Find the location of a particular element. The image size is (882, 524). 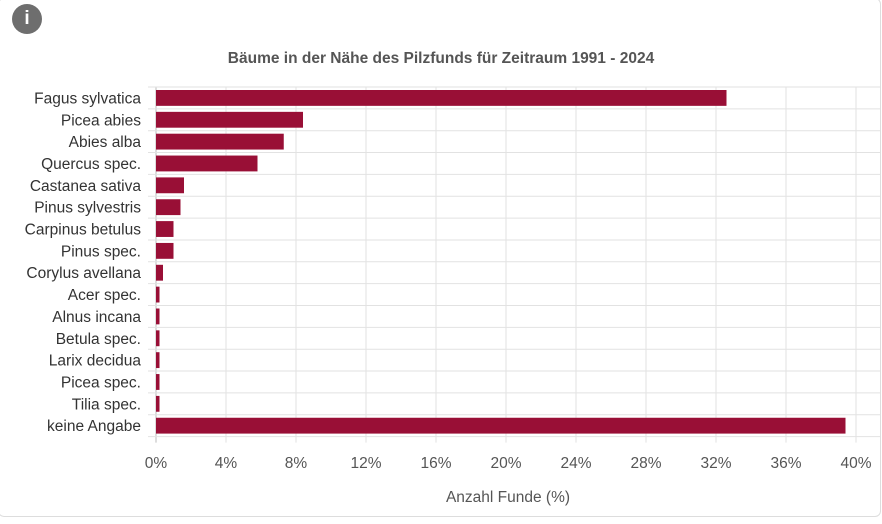

category-label: Larix decidua is located at coordinates (95, 361).